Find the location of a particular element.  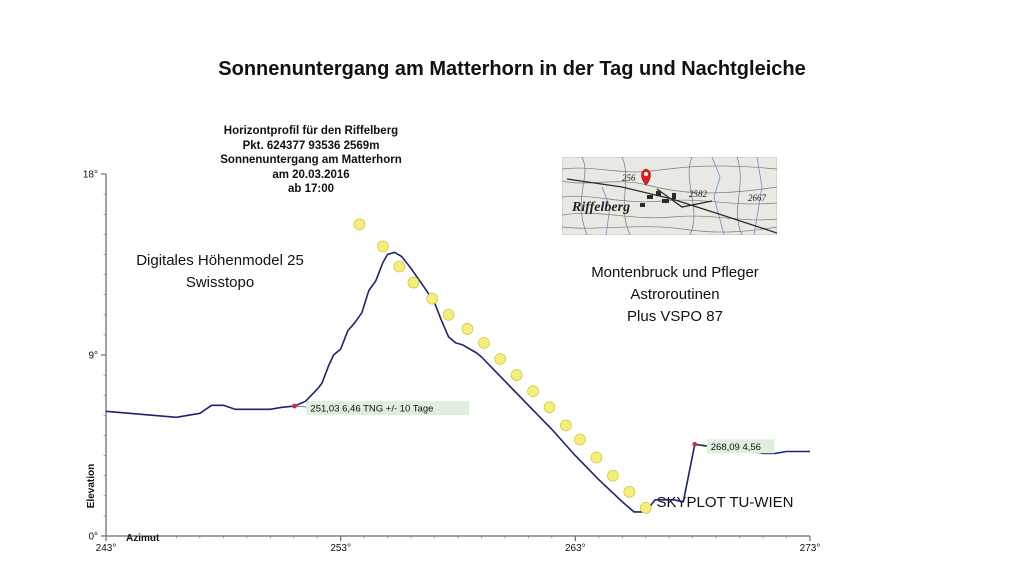

y-tick-label: 18° is located at coordinates (90, 175).